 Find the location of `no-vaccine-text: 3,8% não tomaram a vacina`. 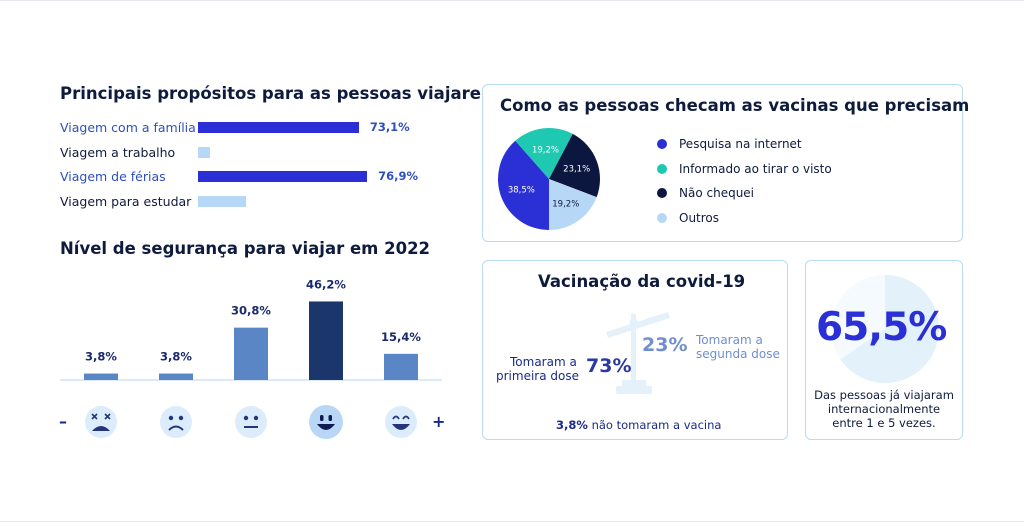

no-vaccine-text: 3,8% não tomaram a vacina is located at coordinates (638, 425).